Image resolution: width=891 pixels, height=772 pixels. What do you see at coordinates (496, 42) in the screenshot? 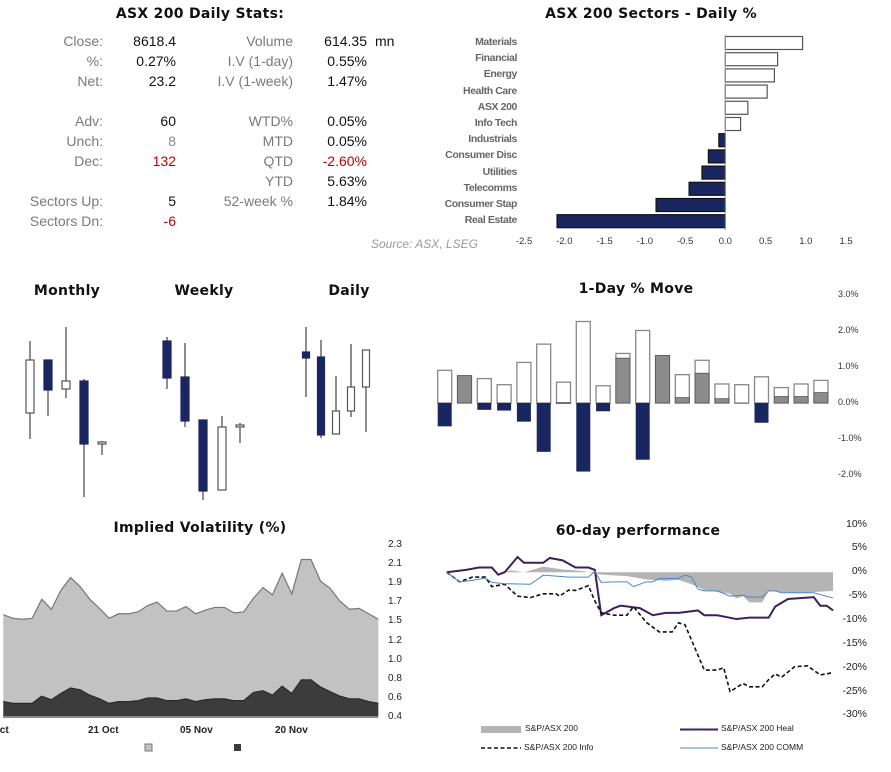
I see `sector-label: Materials` at bounding box center [496, 42].